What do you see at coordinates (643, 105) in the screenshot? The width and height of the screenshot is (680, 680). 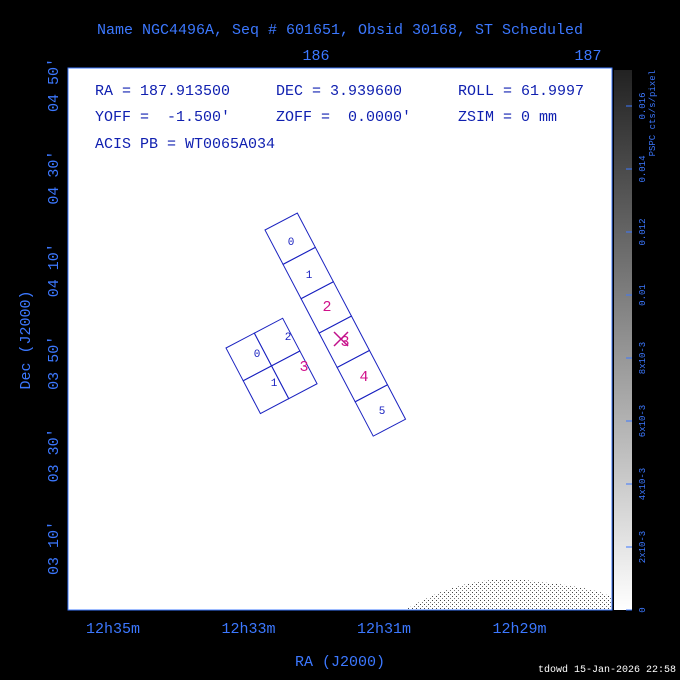 I see `colorbar-tick-label: 0.016` at bounding box center [643, 105].